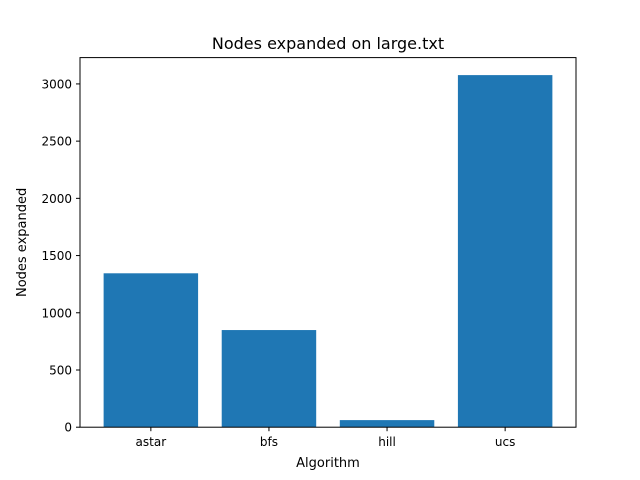 The height and width of the screenshot is (480, 640). What do you see at coordinates (151, 350) in the screenshot?
I see `bar-astar` at bounding box center [151, 350].